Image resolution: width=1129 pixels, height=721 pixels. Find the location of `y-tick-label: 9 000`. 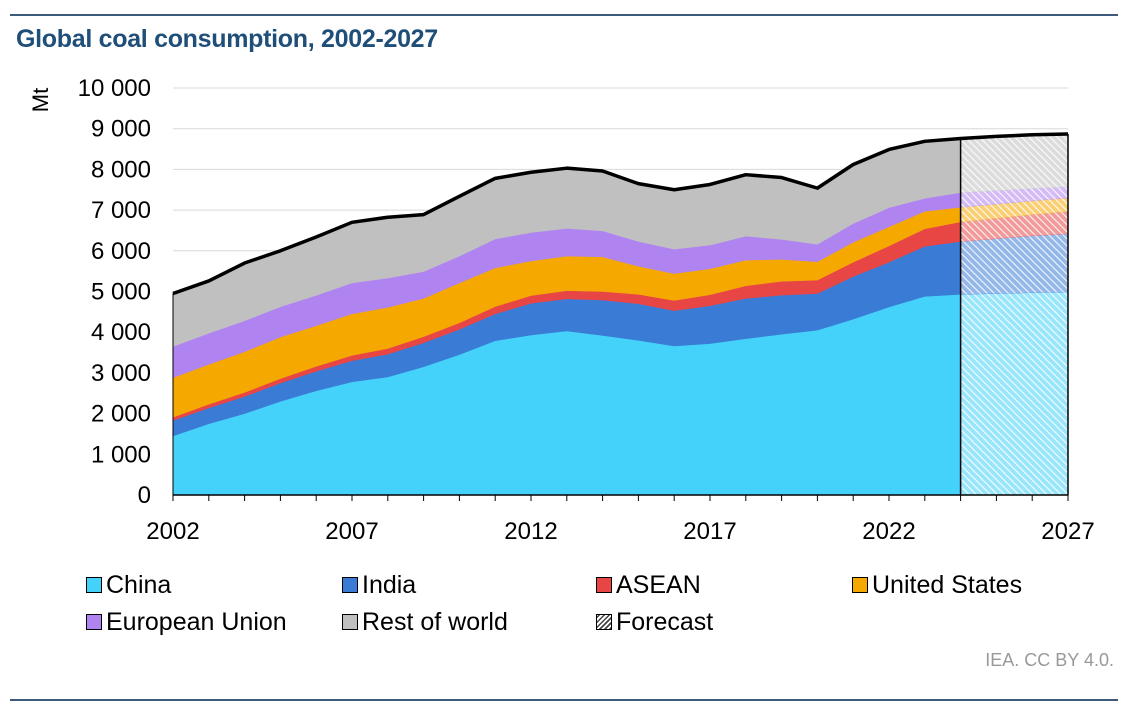

y-tick-label: 9 000 is located at coordinates (121, 129).